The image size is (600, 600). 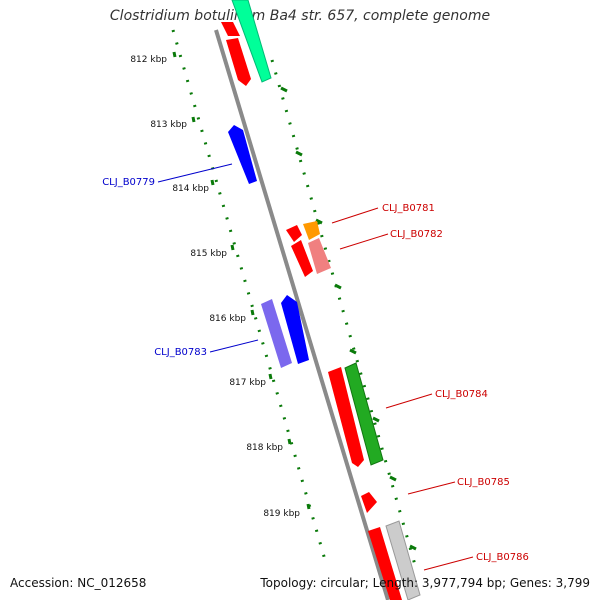 What do you see at coordinates (247, 383) in the screenshot?
I see `tick-label: 817 kbp` at bounding box center [247, 383].